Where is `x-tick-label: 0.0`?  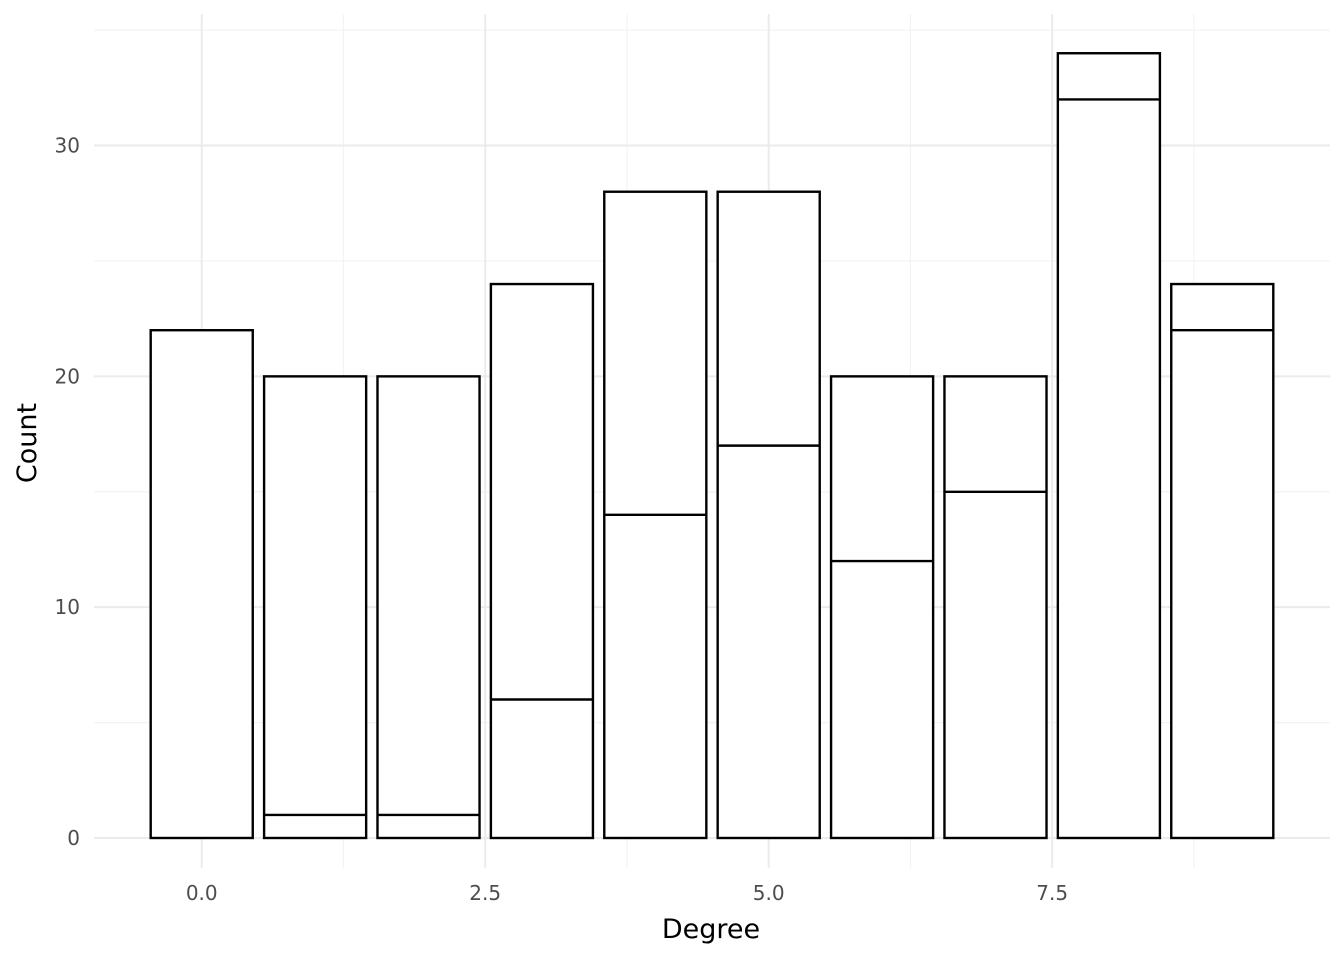 x-tick-label: 0.0 is located at coordinates (202, 893).